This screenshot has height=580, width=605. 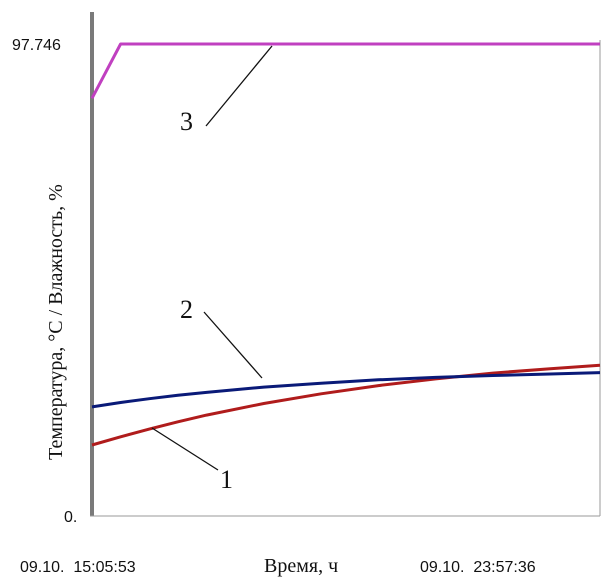 What do you see at coordinates (56, 322) in the screenshot?
I see `y-axis-title: Температура, °С / Влажность, %` at bounding box center [56, 322].